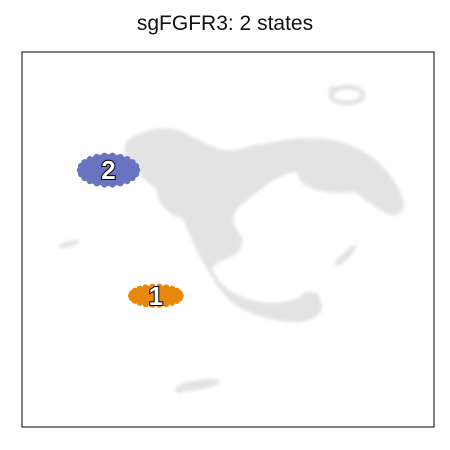  Describe the element at coordinates (225, 23) in the screenshot. I see `chart-title: sgFGFR3: 2 states` at that location.